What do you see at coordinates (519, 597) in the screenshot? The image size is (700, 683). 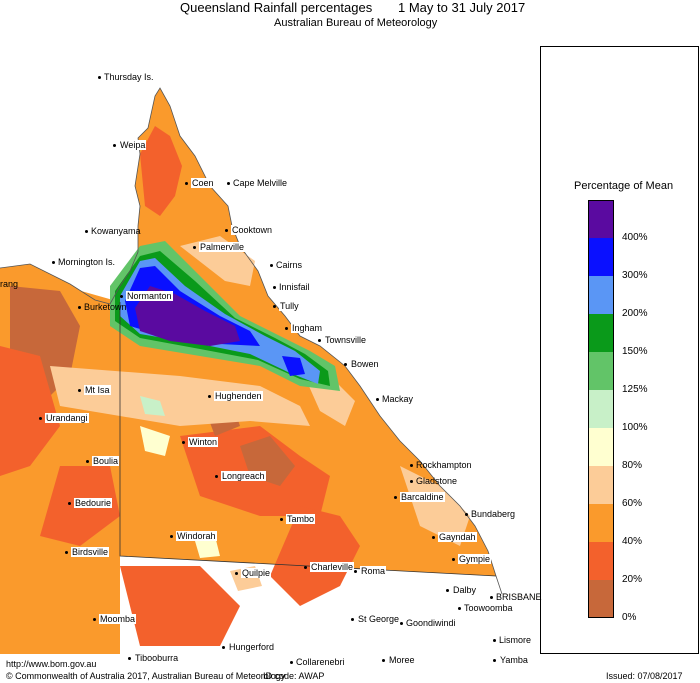 I see `town-name: BRISBANE` at bounding box center [519, 597].